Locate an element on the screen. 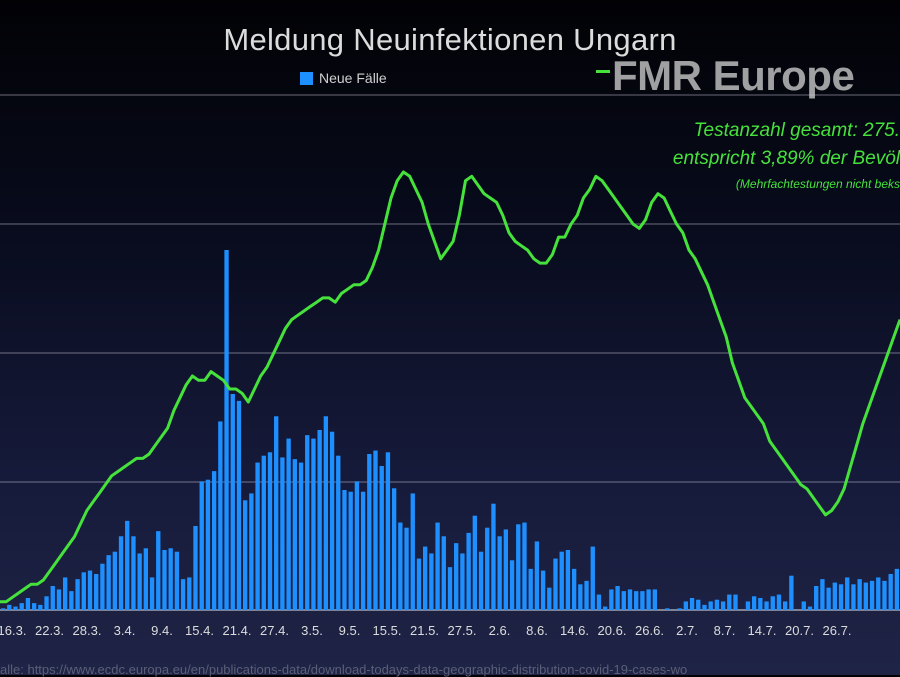 Image resolution: width=900 pixels, height=677 pixels. annotation-percentage: entspricht 3,89% der Bevöl is located at coordinates (786, 159).